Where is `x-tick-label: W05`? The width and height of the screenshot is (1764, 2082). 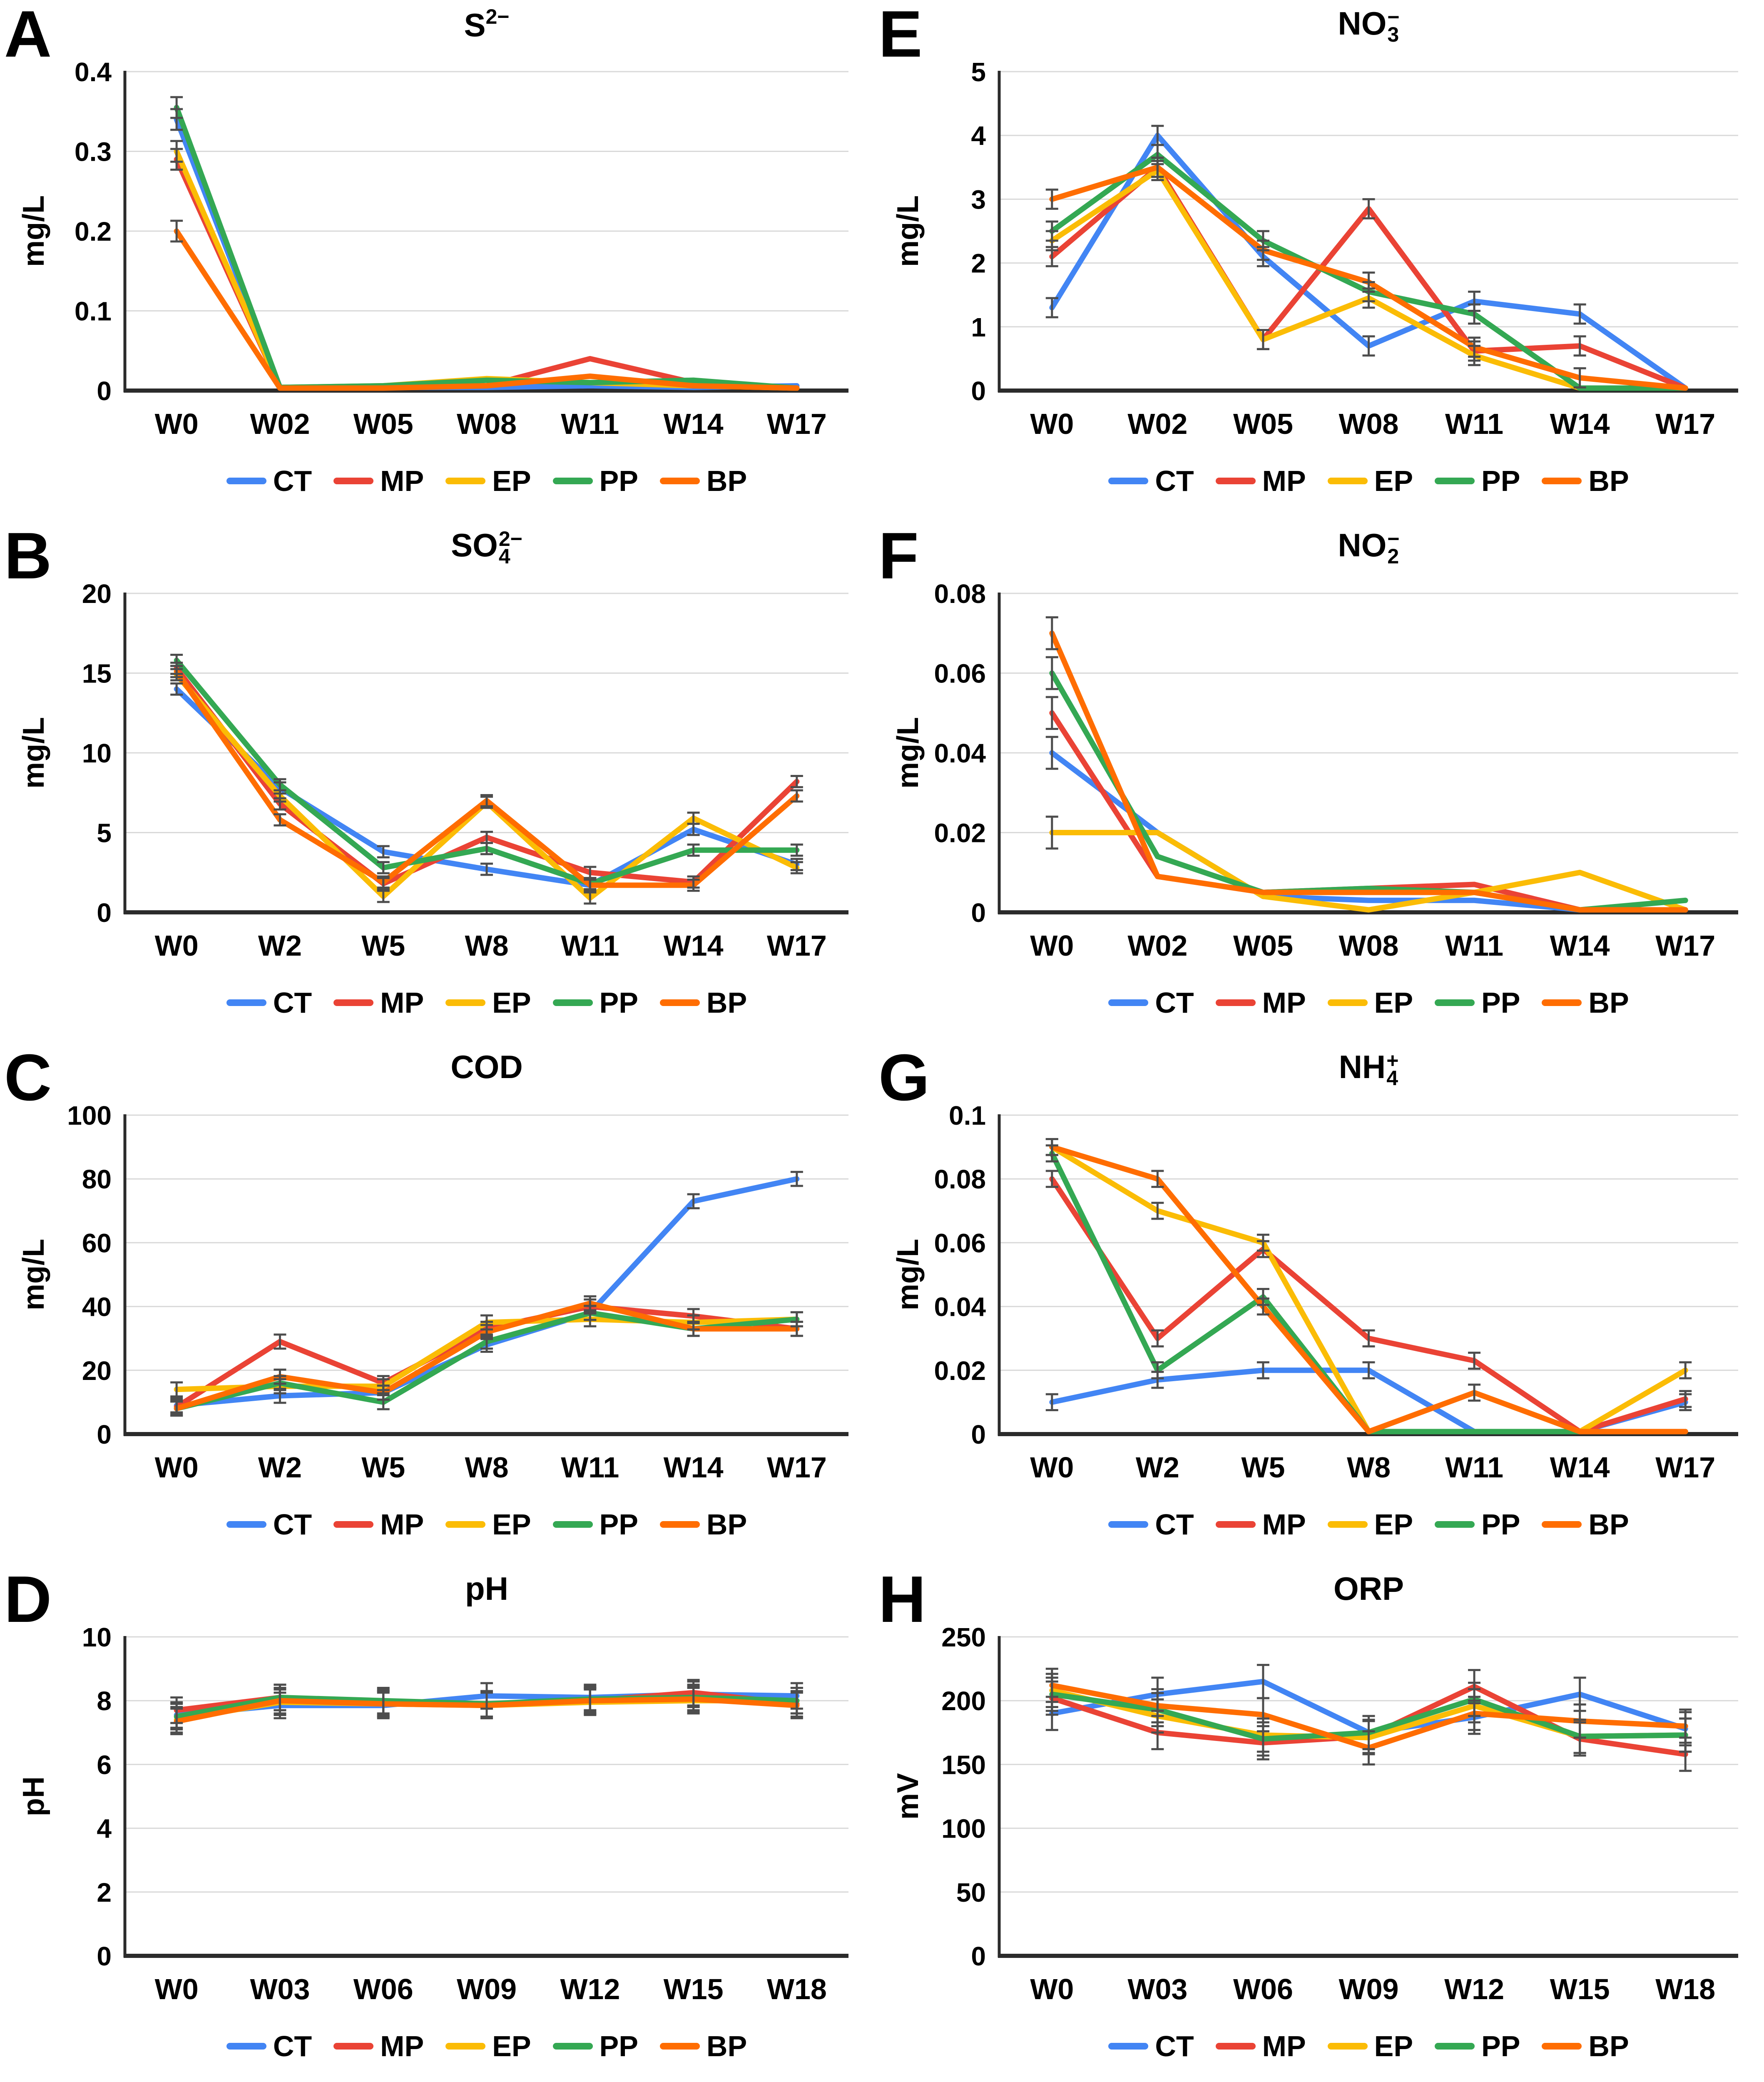
x-tick-label: W05 is located at coordinates (1263, 424).